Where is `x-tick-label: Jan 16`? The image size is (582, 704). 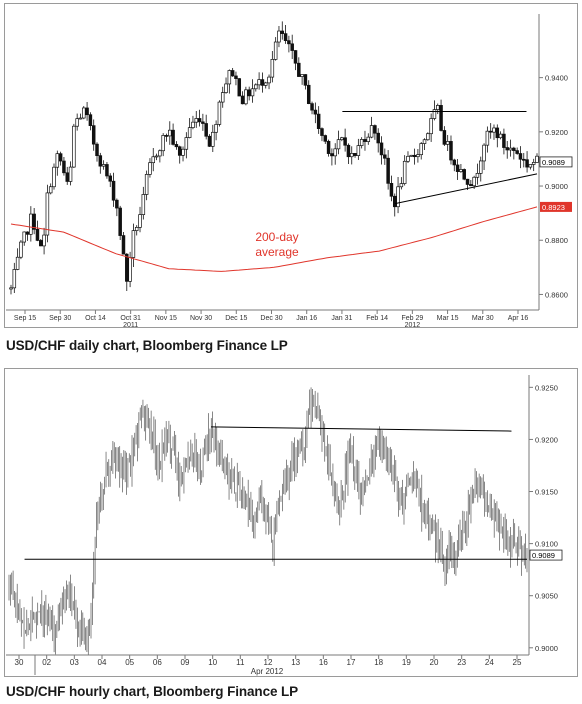 x-tick-label: Jan 16 is located at coordinates (306, 318).